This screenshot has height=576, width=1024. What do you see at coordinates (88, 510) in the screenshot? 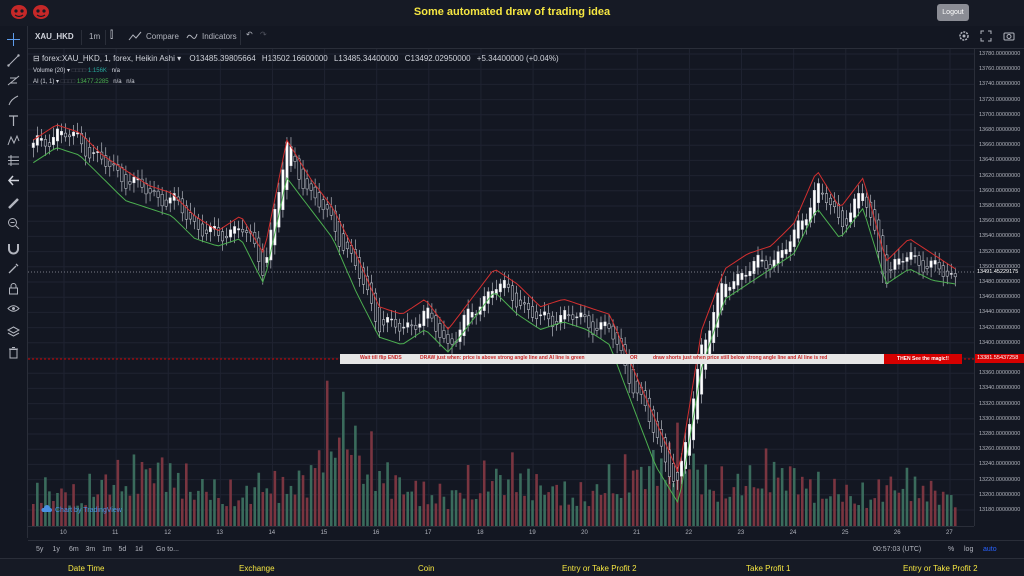
I see `watermark-text: Chart by TradingView` at bounding box center [88, 510].